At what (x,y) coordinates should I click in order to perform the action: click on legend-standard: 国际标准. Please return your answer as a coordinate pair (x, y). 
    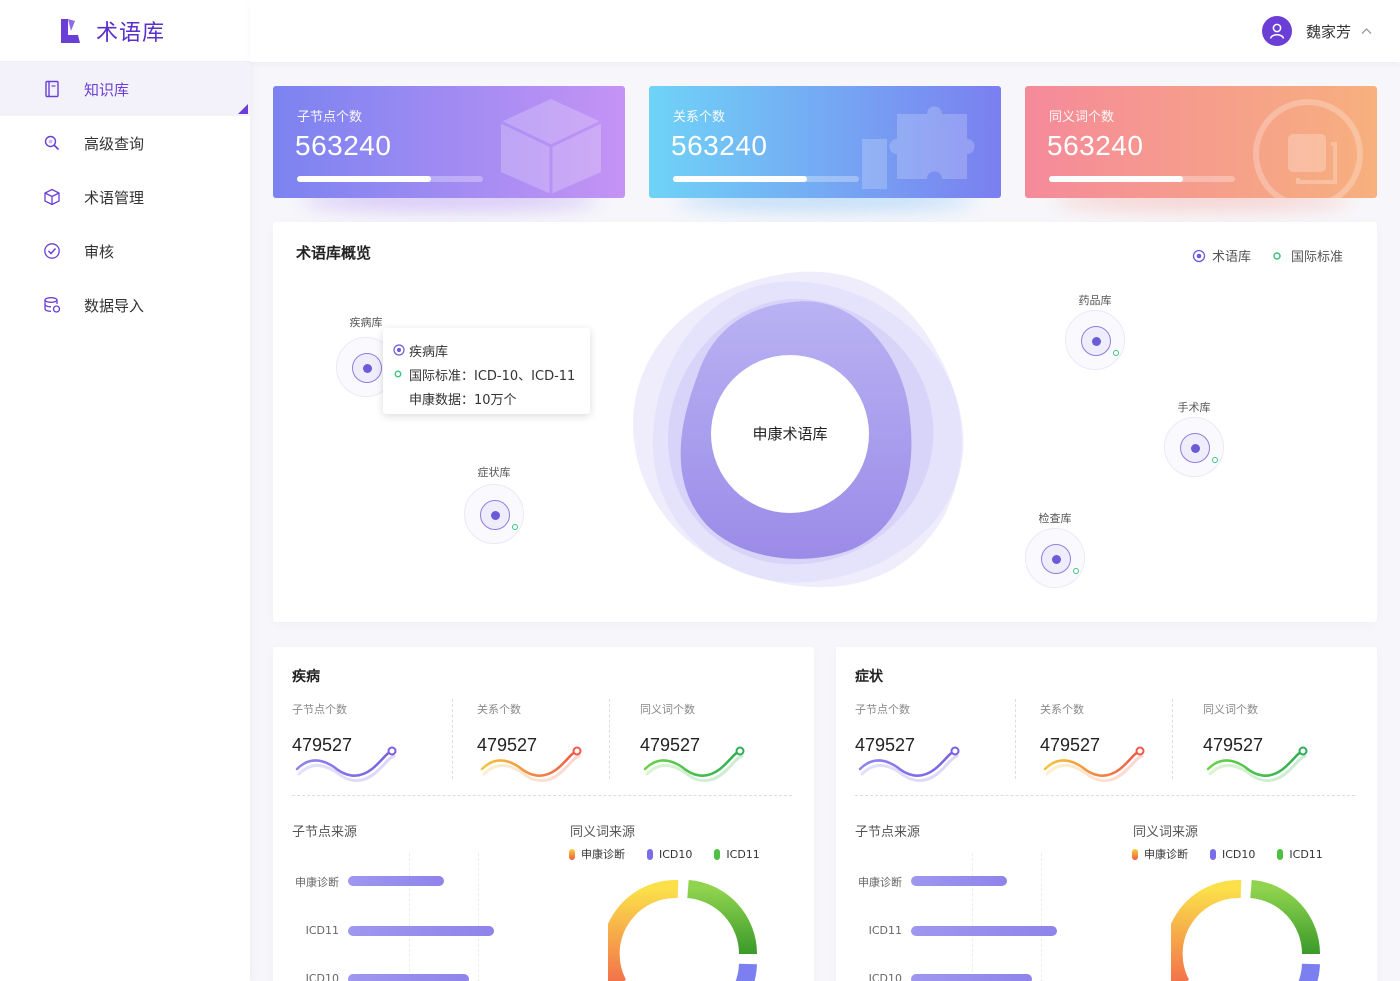
    Looking at the image, I should click on (1307, 255).